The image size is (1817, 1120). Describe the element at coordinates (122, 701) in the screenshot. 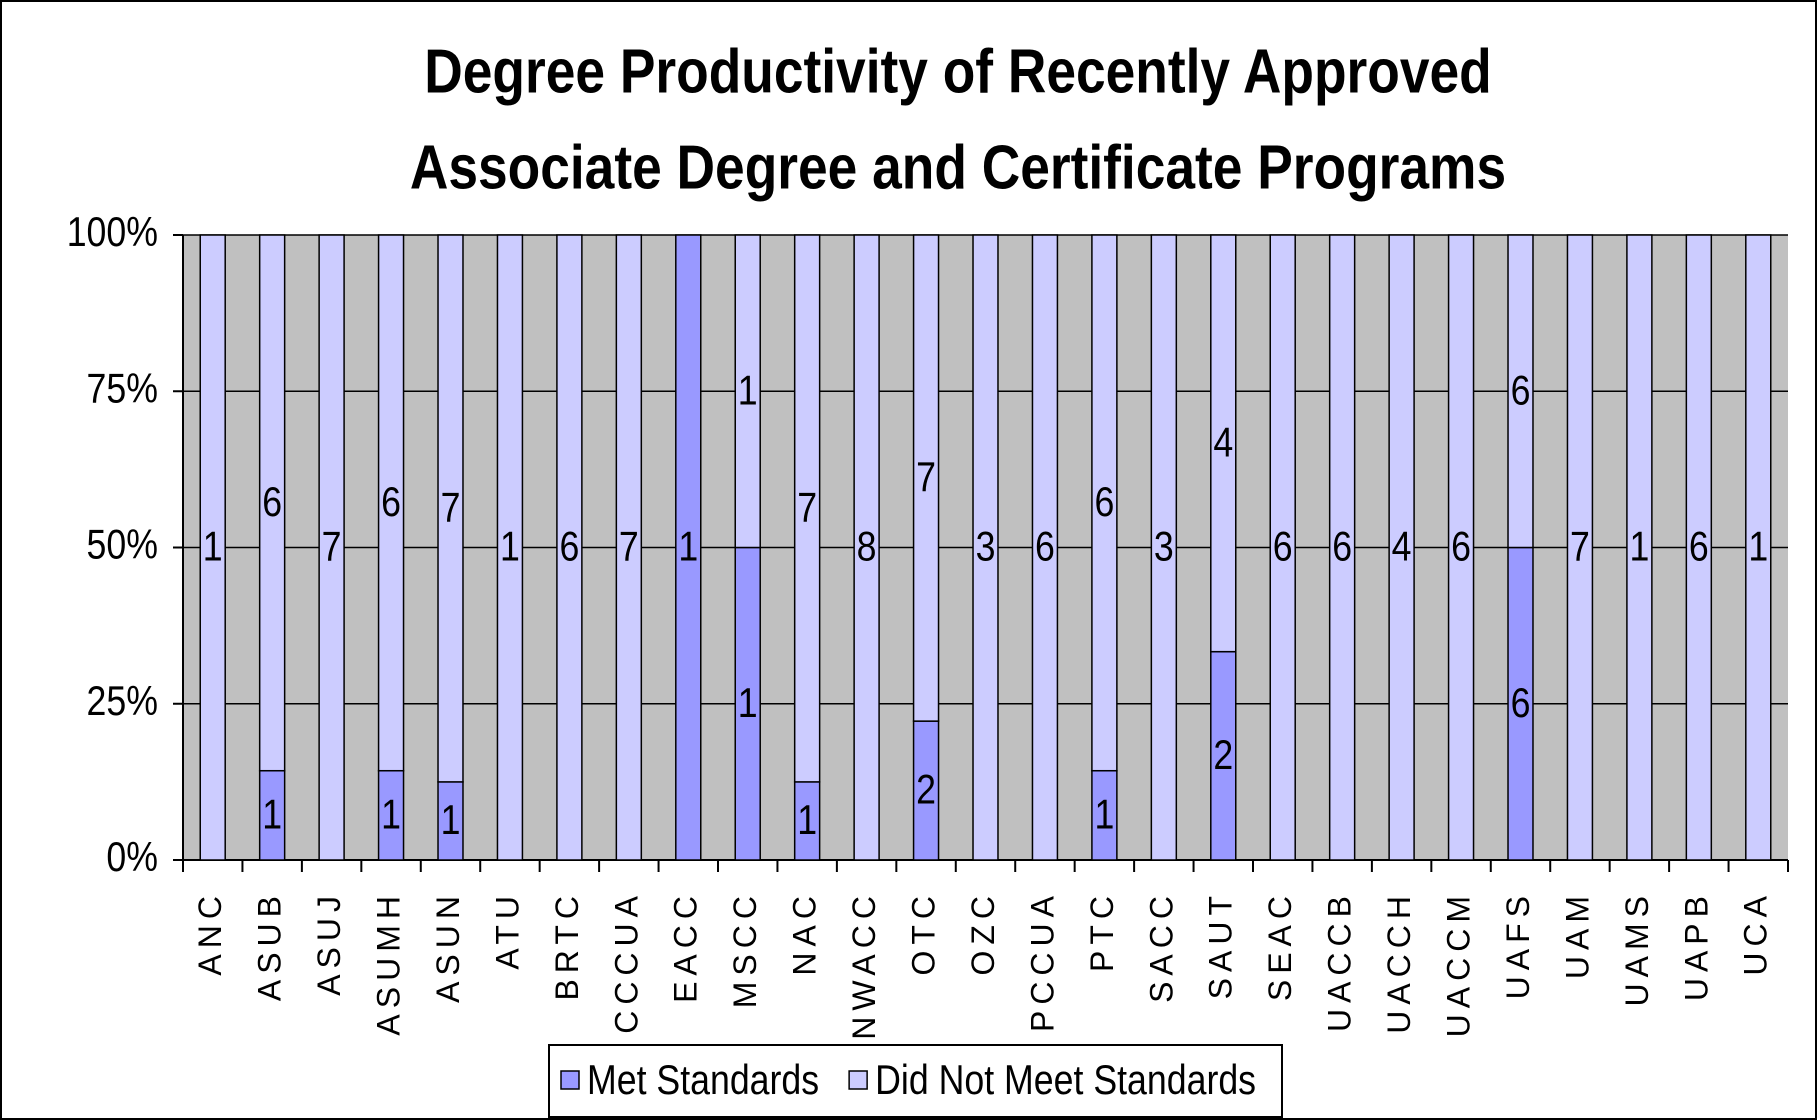

I see `y-tick-label: 25%` at that location.